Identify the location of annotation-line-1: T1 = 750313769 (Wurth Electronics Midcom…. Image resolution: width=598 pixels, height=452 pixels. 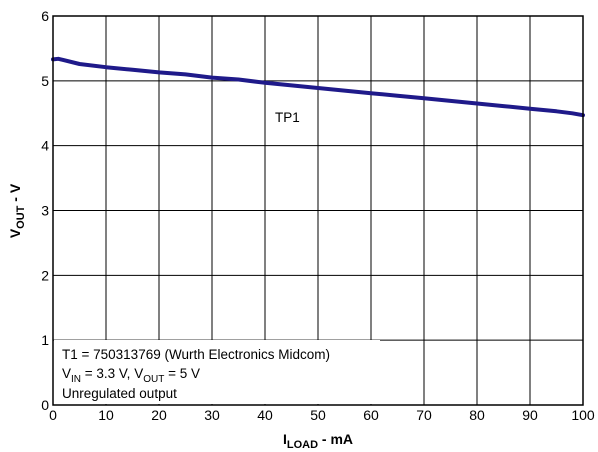
(196, 354).